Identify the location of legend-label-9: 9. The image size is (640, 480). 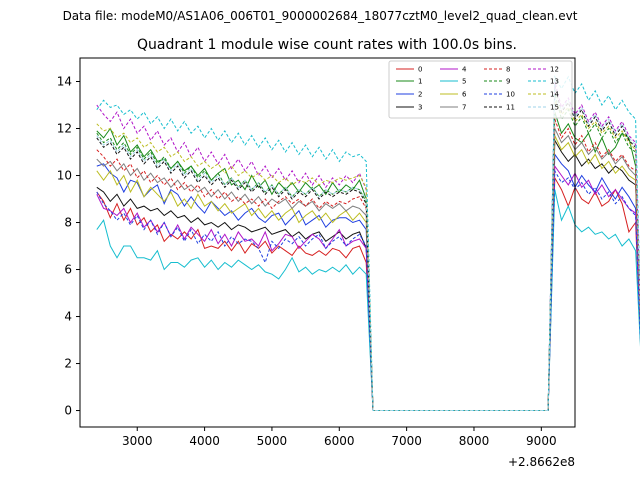
(508, 82).